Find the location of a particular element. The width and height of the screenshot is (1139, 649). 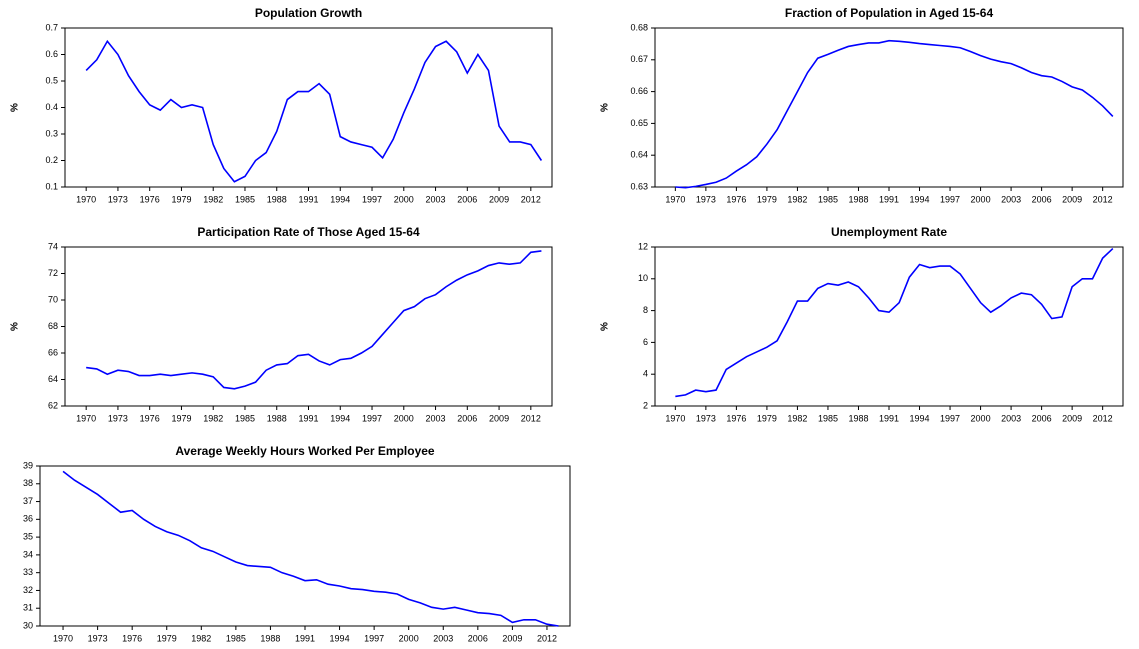

y-tick-label: 74 is located at coordinates (53, 246).